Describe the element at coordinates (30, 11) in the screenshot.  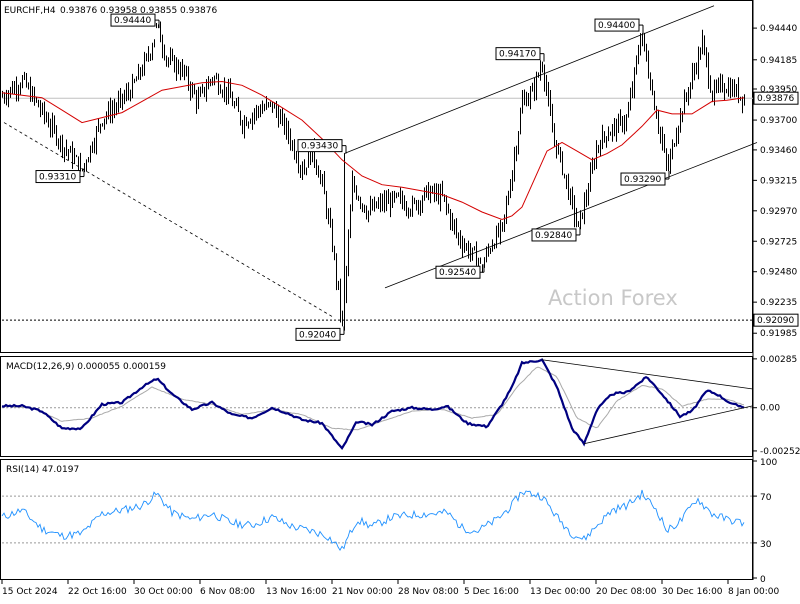
I see `price-panel-title: EURCHF,H4` at that location.